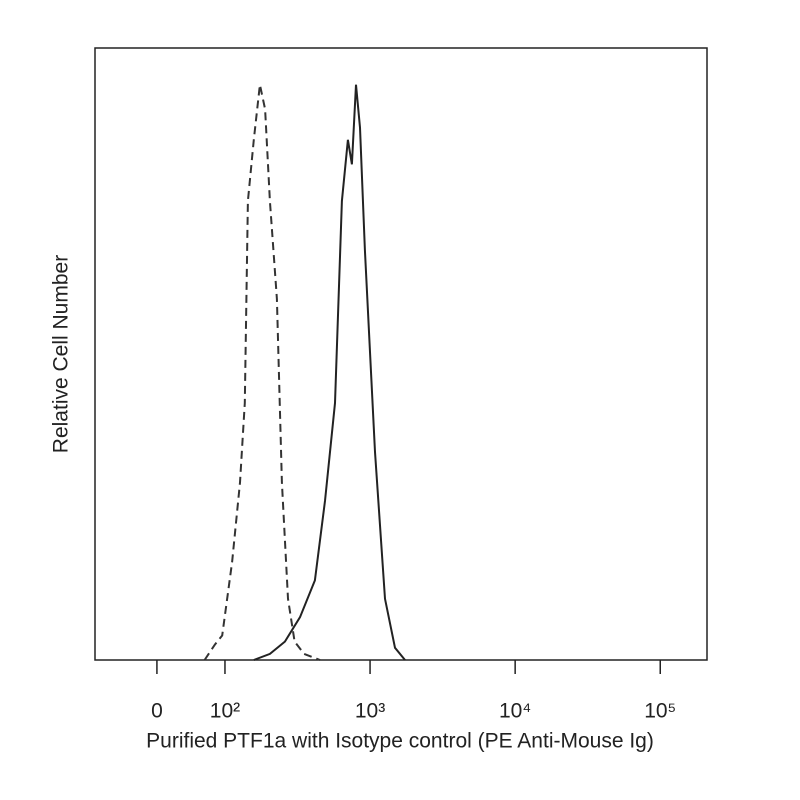 Image resolution: width=800 pixels, height=800 pixels. Describe the element at coordinates (515, 711) in the screenshot. I see `x-tick-label: 10⁴` at that location.